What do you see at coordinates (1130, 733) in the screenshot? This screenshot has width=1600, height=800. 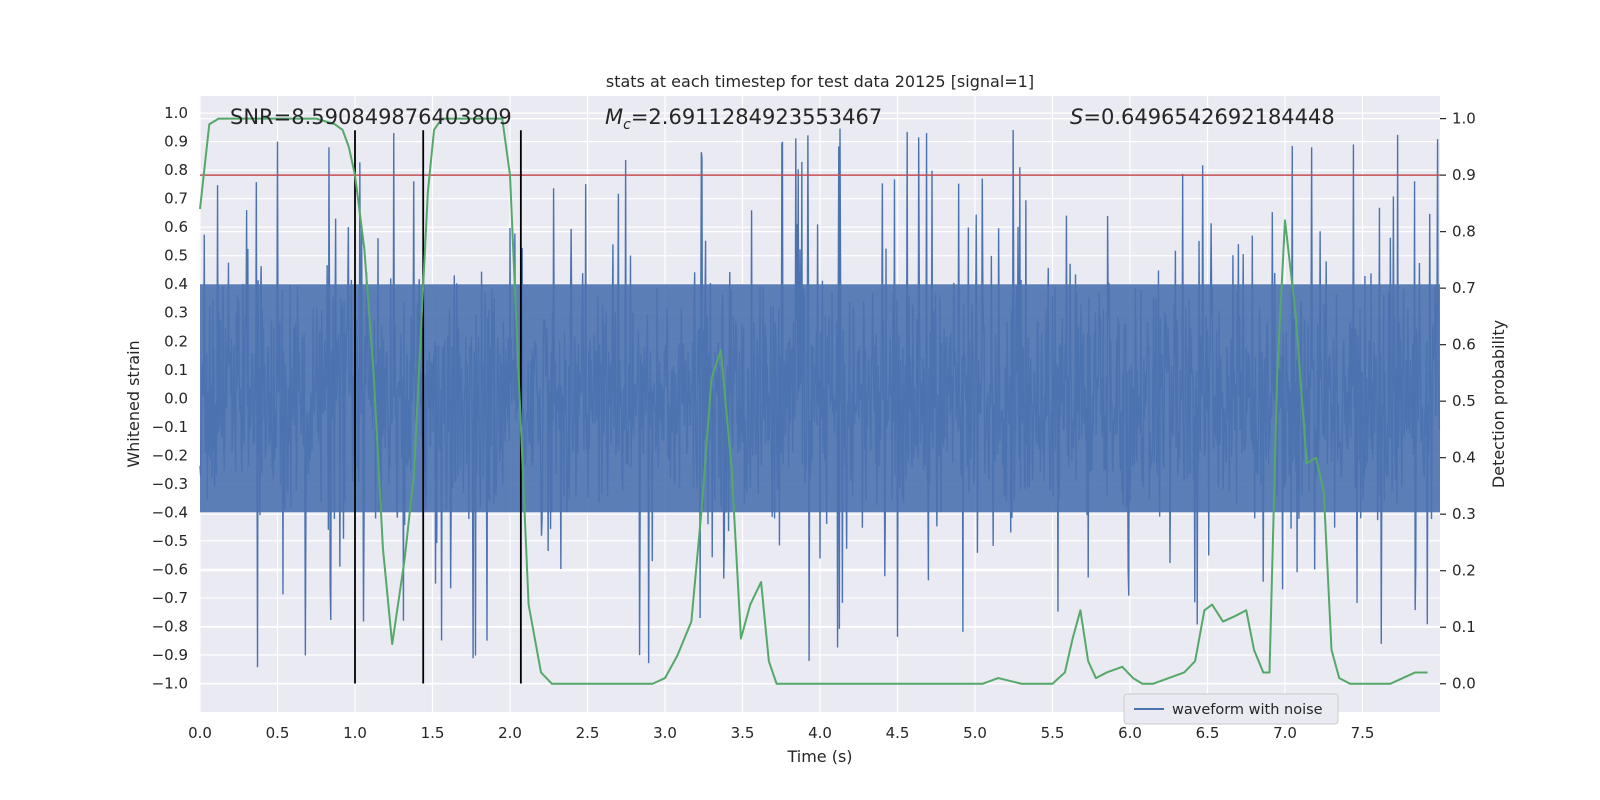 I see `x-tick-label: 6.0` at bounding box center [1130, 733].